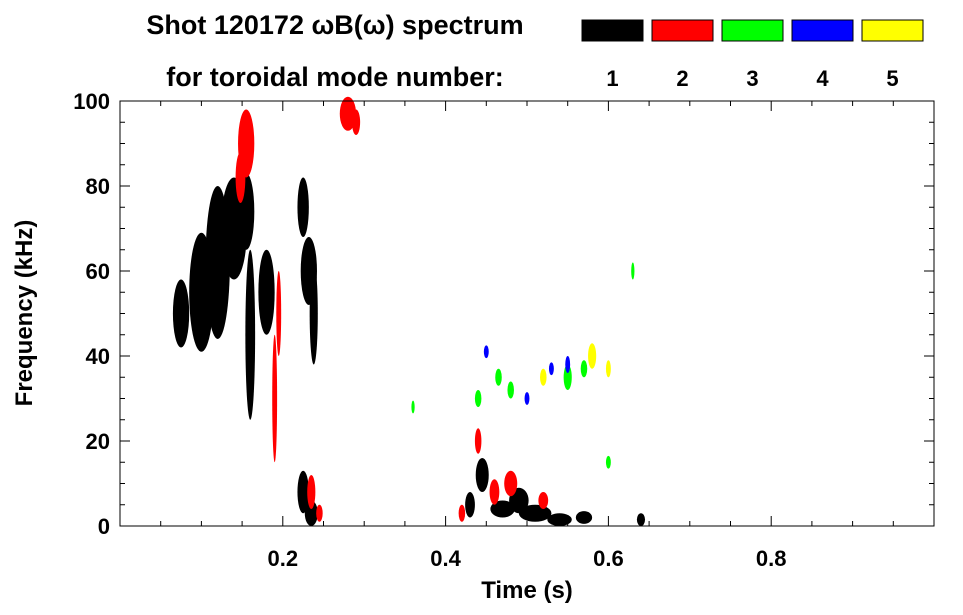  What do you see at coordinates (608, 558) in the screenshot?
I see `x-tick-label: 0.6` at bounding box center [608, 558].